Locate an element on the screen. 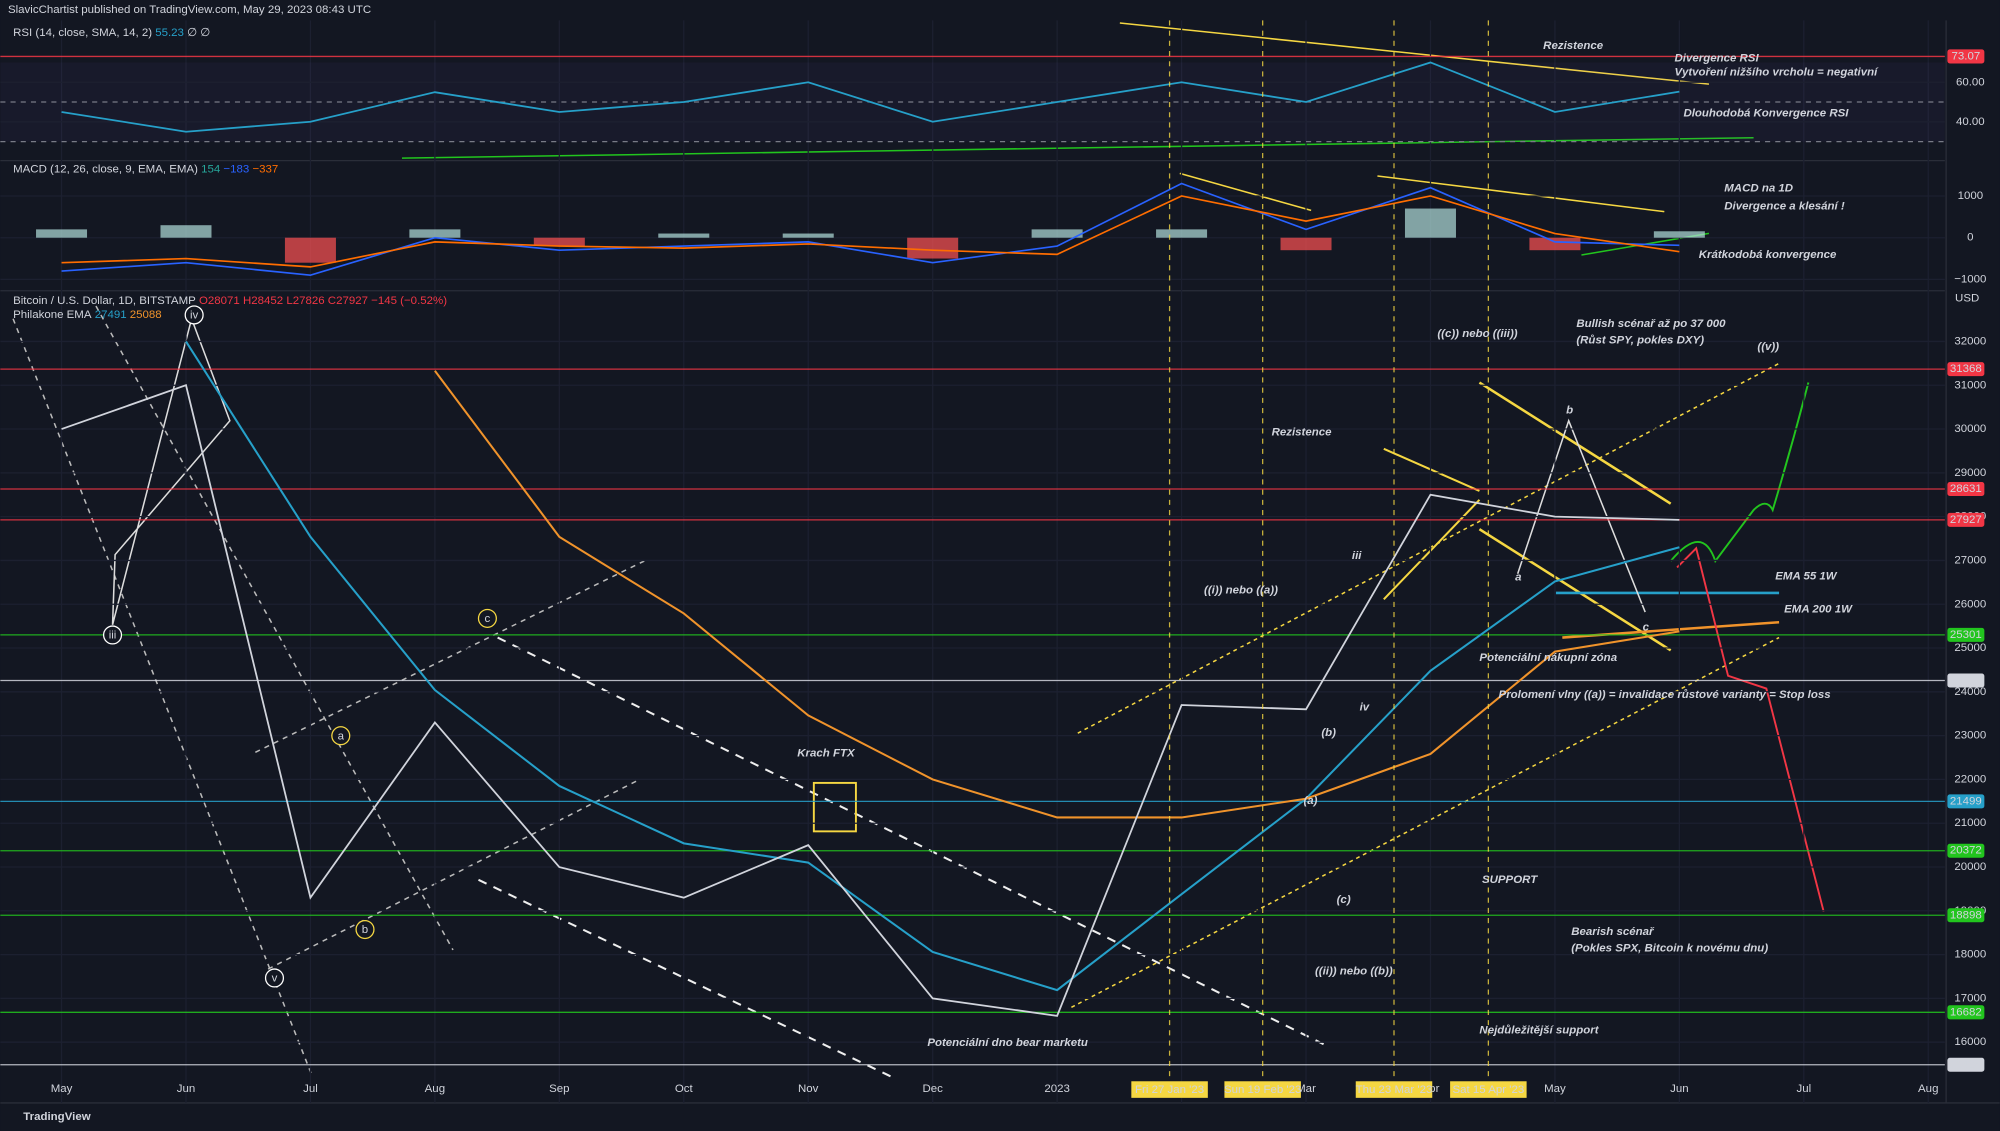 Image resolution: width=2000 pixels, height=1131 pixels. x-tick-label: Nov is located at coordinates (808, 1089).